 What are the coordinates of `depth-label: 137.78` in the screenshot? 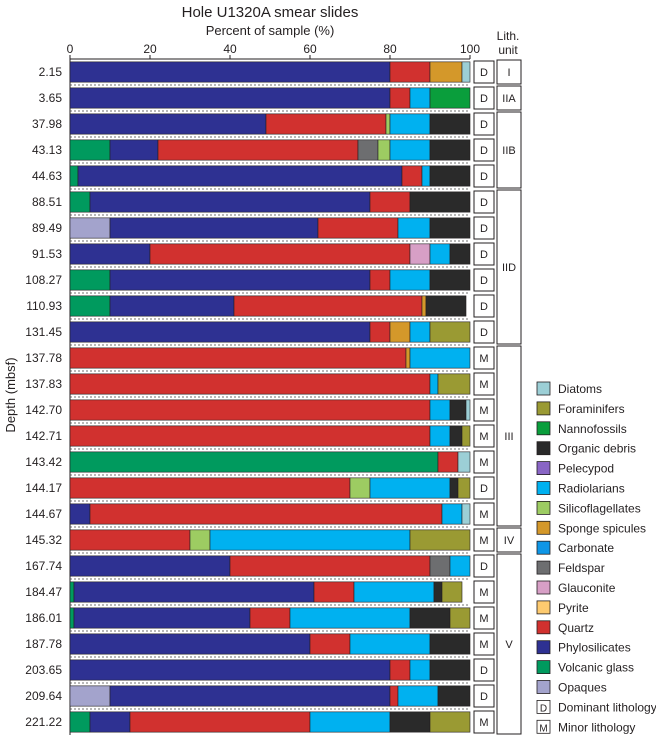 It's located at (43, 358).